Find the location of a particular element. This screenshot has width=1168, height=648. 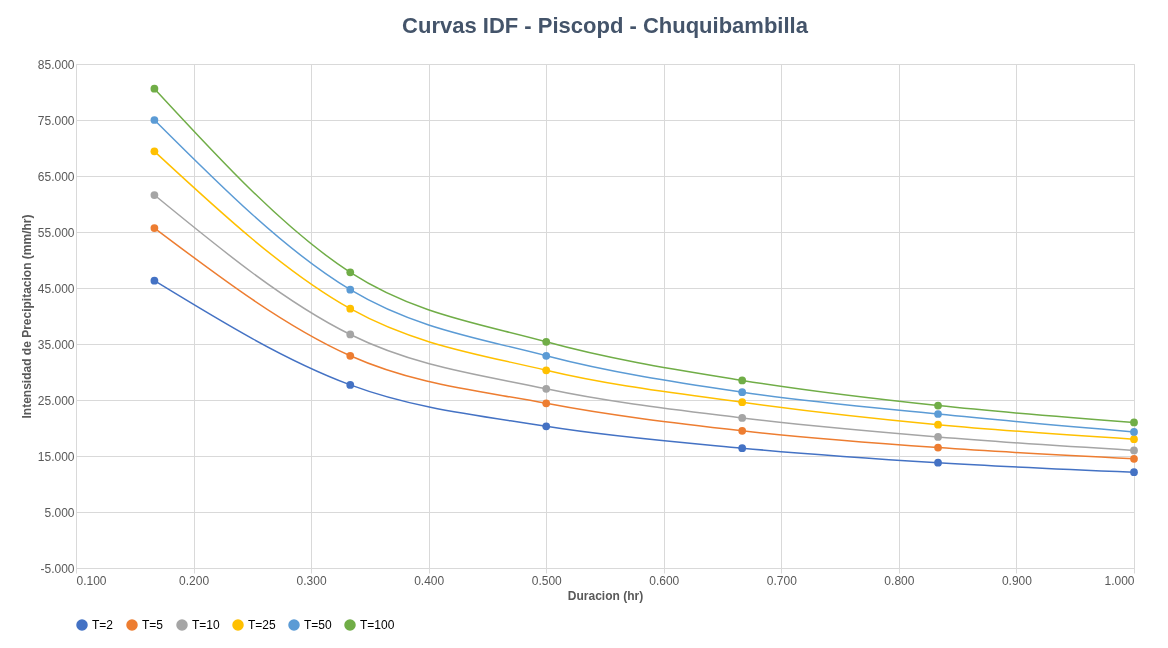

y-tick-label: 55.000 is located at coordinates (56, 232).